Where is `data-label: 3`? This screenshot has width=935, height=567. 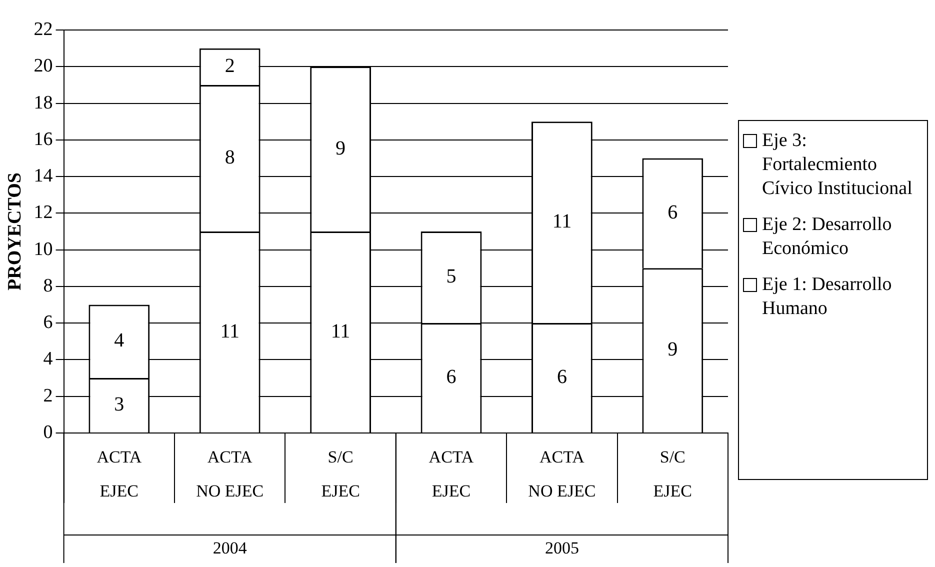 data-label: 3 is located at coordinates (119, 405).